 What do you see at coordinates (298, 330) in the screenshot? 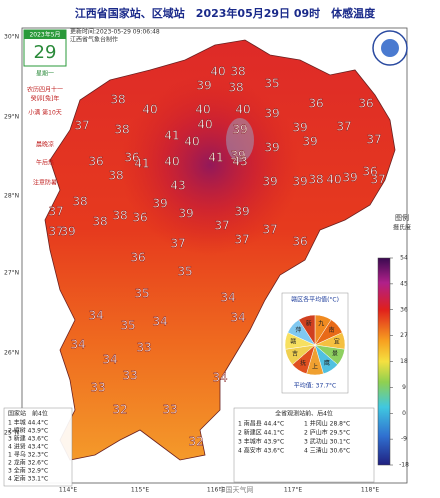
I see `pie-label: 萍` at bounding box center [298, 330].